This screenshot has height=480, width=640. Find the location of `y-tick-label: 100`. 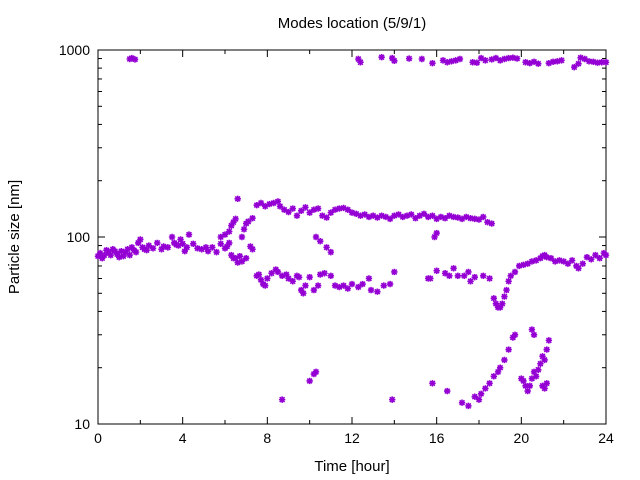

y-tick-label: 100 is located at coordinates (79, 237).